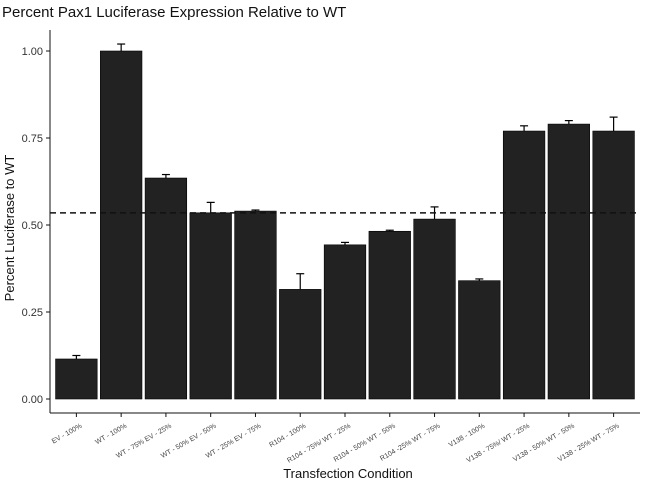  What do you see at coordinates (467, 436) in the screenshot?
I see `x-tick-label: V138 - 100%` at bounding box center [467, 436].